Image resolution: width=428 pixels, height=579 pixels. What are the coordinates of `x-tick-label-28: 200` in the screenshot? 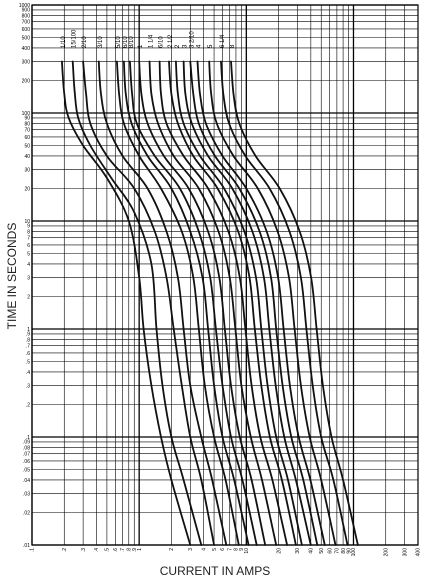 It's located at (386, 552).